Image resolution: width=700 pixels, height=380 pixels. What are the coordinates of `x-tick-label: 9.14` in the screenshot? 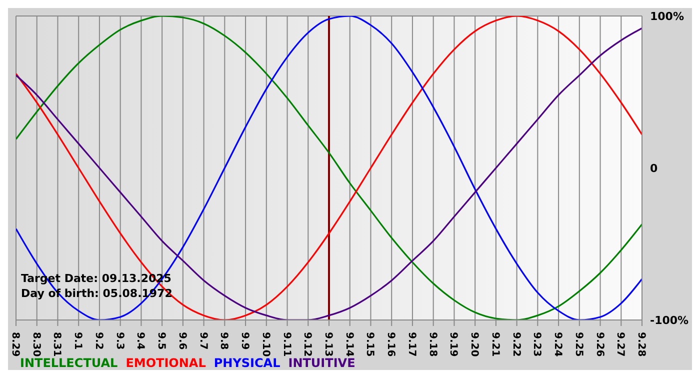 It's located at (348, 344).